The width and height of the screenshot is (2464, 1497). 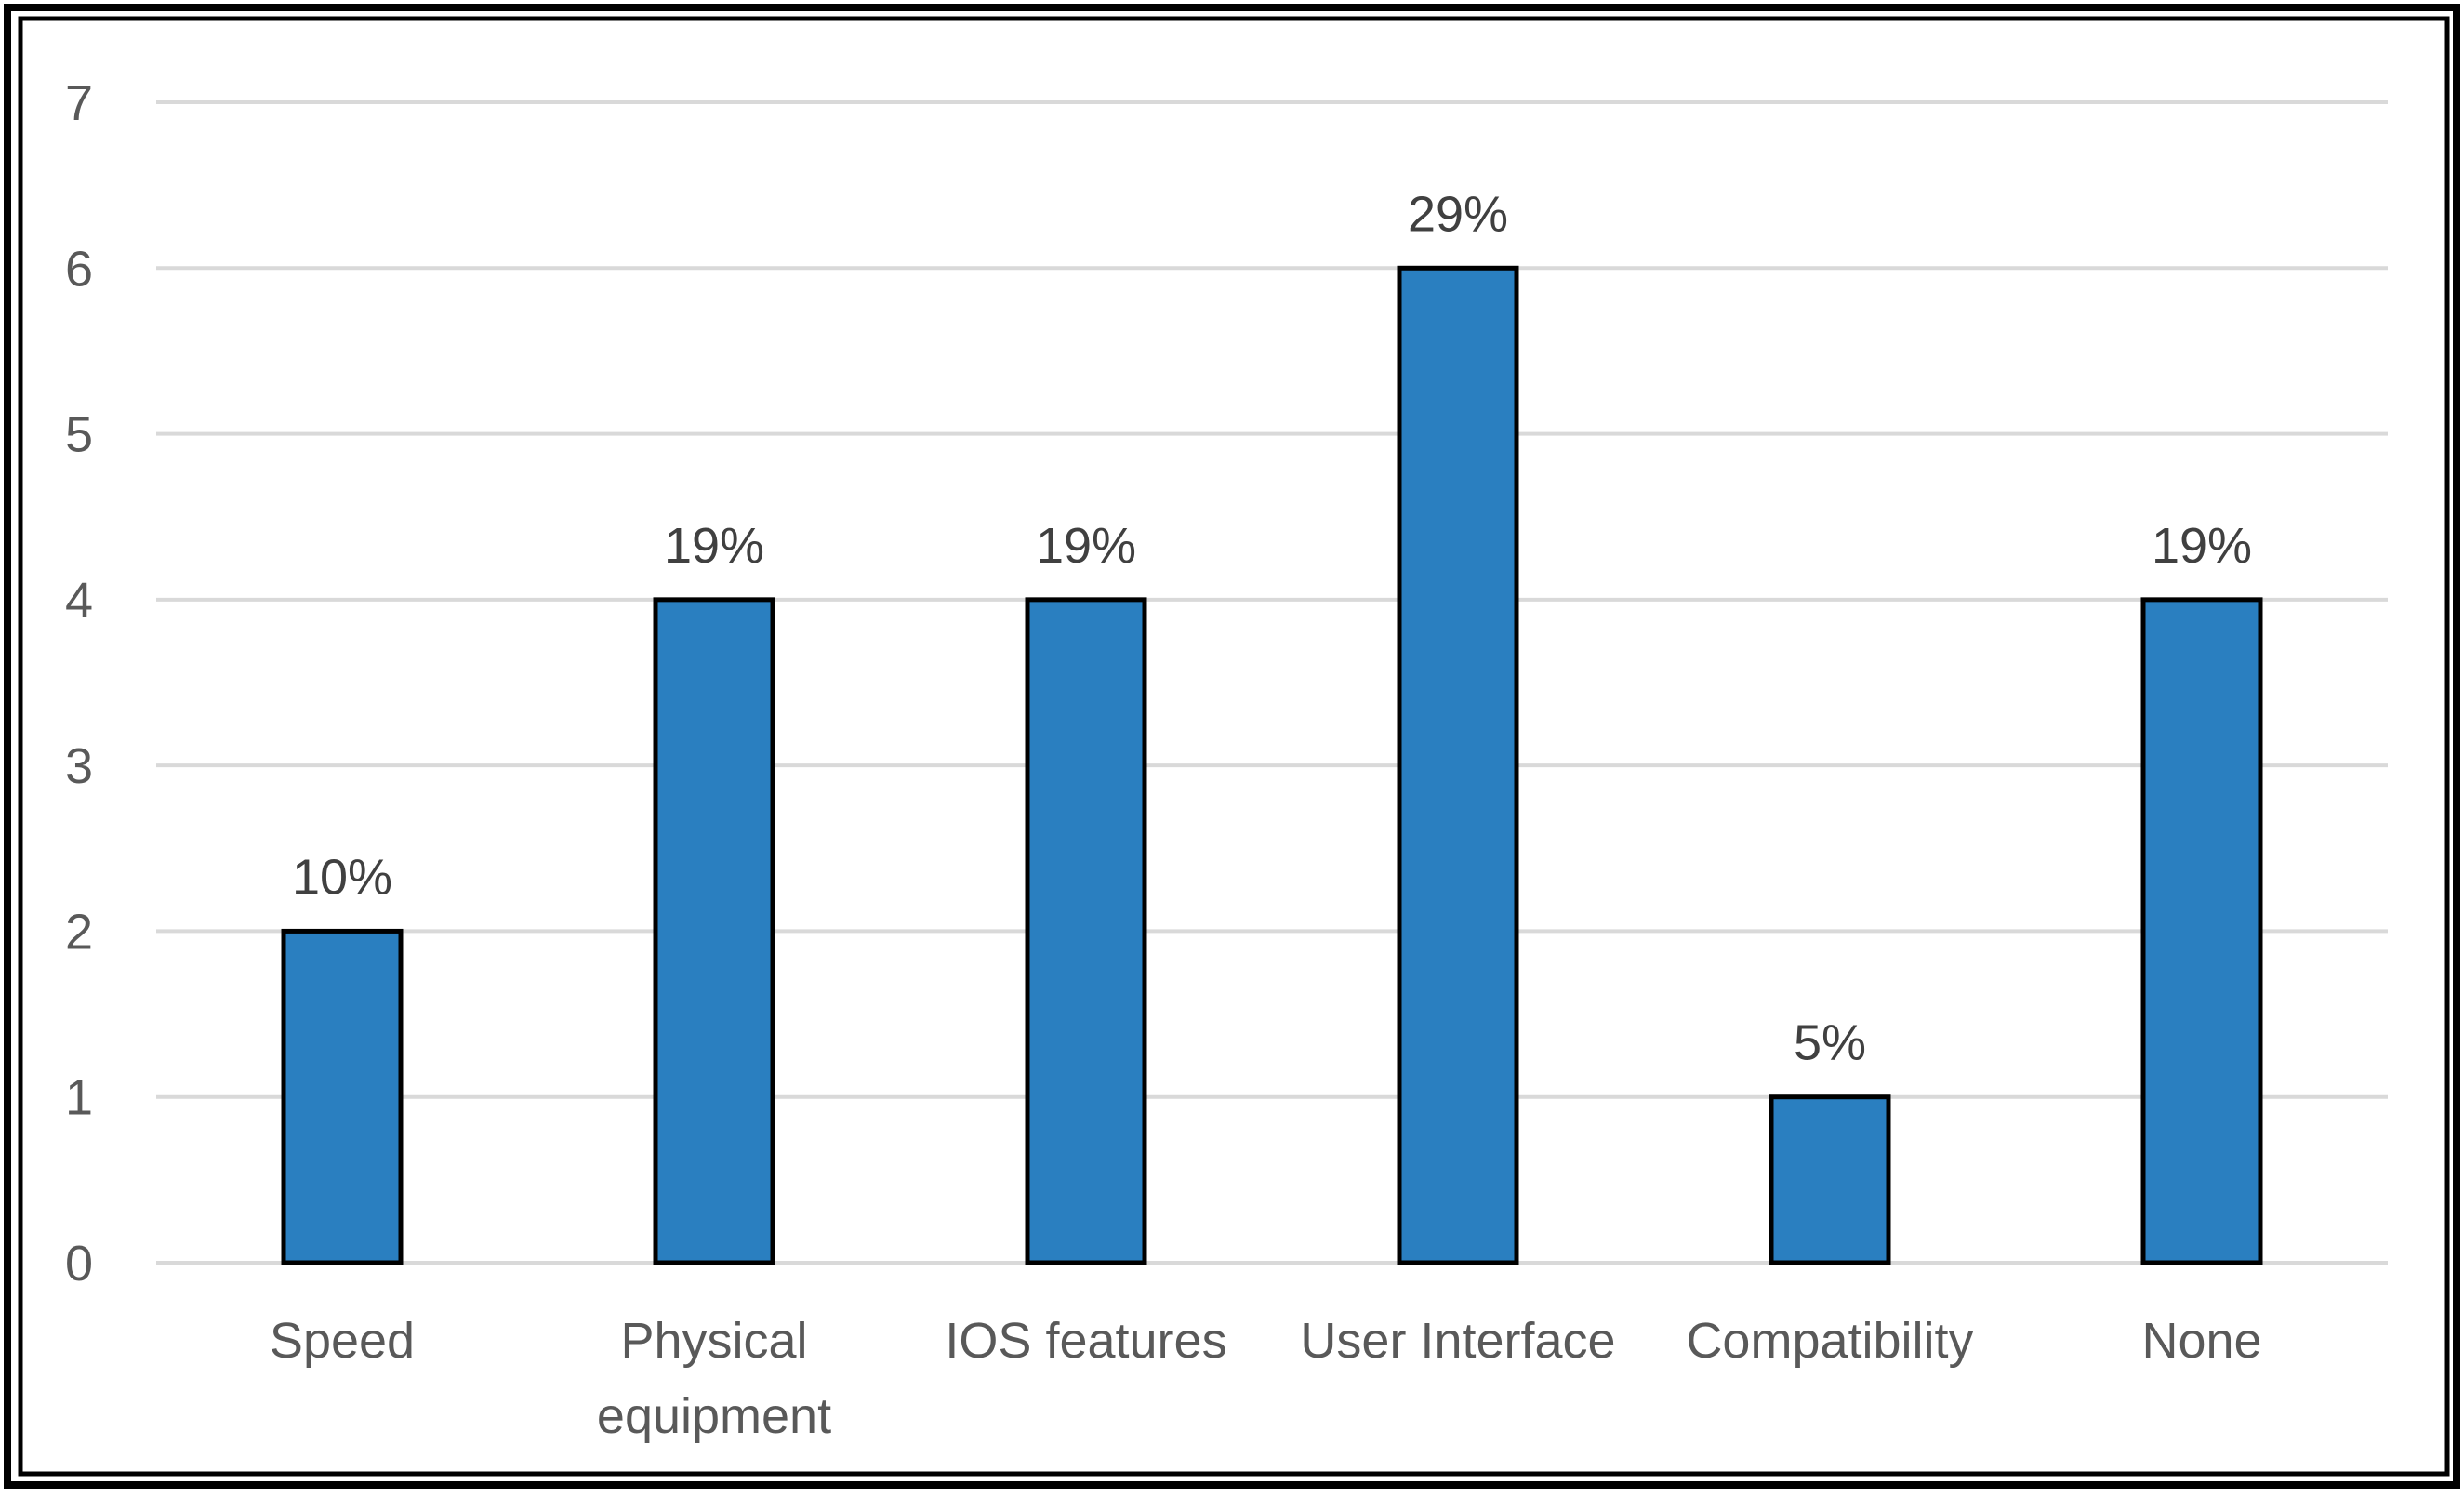 What do you see at coordinates (714, 1416) in the screenshot?
I see `x-tick-label: equipment` at bounding box center [714, 1416].